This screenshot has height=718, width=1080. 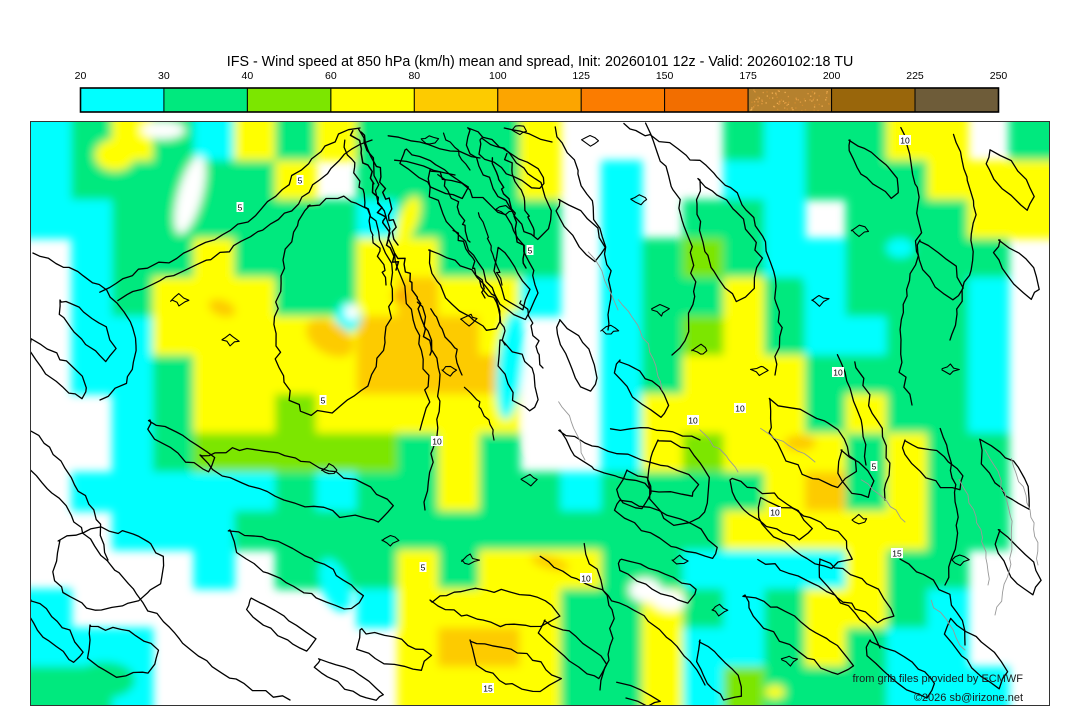 What do you see at coordinates (331, 76) in the screenshot?
I see `svg-text: 60` at bounding box center [331, 76].